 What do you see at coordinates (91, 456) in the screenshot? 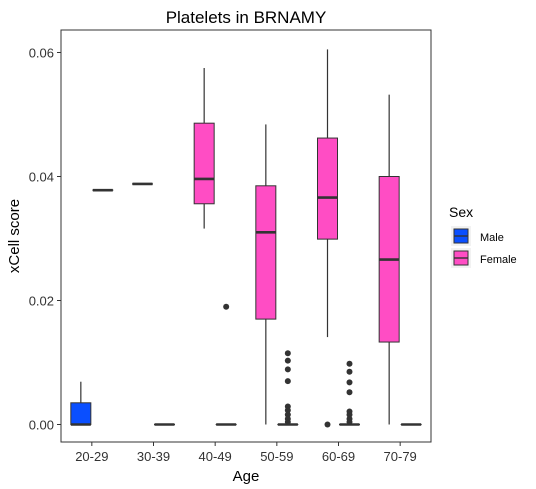
I see `x-tick-label: 20-29` at bounding box center [91, 456].